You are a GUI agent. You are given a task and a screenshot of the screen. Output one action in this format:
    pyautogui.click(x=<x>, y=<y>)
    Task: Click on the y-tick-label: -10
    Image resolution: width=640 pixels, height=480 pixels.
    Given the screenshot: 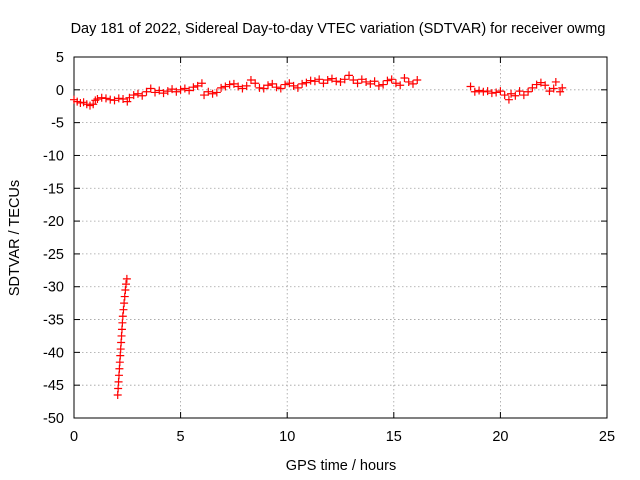 What is the action you would take?
    pyautogui.click(x=53, y=156)
    